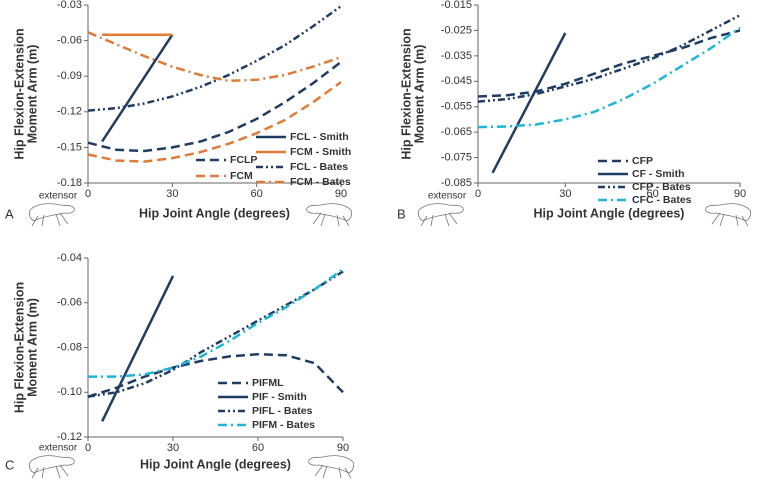 This screenshot has width=761, height=481. Describe the element at coordinates (69, 76) in the screenshot. I see `y-tick-label: -0.09` at that location.